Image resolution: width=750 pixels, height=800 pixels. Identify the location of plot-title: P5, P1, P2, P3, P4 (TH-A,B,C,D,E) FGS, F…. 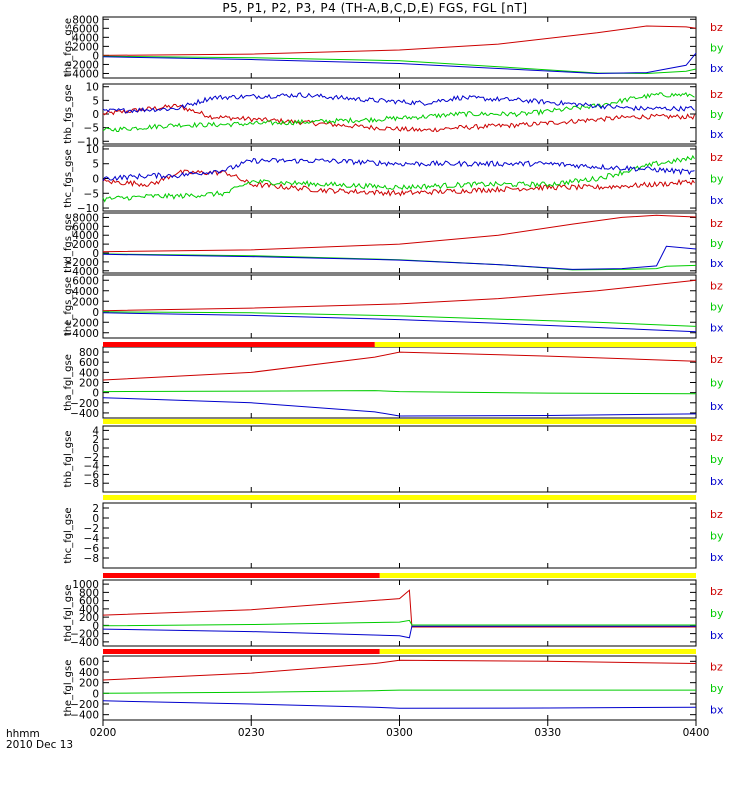
(375, 8).